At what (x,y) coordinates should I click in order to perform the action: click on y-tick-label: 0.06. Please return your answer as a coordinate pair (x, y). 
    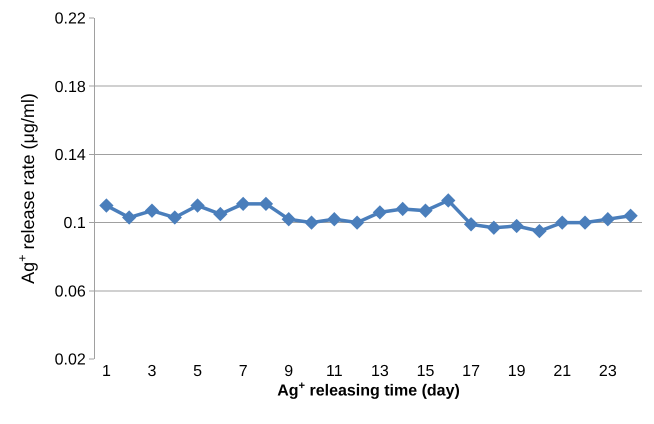
    Looking at the image, I should click on (70, 291).